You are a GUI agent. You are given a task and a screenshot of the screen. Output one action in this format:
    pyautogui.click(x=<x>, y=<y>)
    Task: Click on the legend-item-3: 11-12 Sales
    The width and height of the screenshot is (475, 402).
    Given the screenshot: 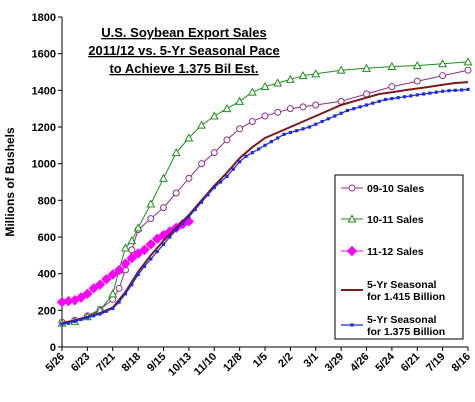 What is the action you would take?
    pyautogui.click(x=382, y=251)
    